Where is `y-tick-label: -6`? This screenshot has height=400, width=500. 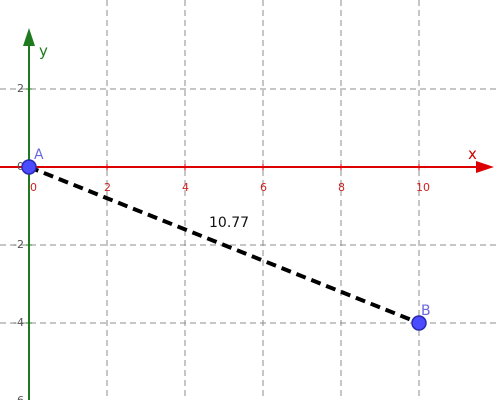 y-tick-label: -6 is located at coordinates (18, 397).